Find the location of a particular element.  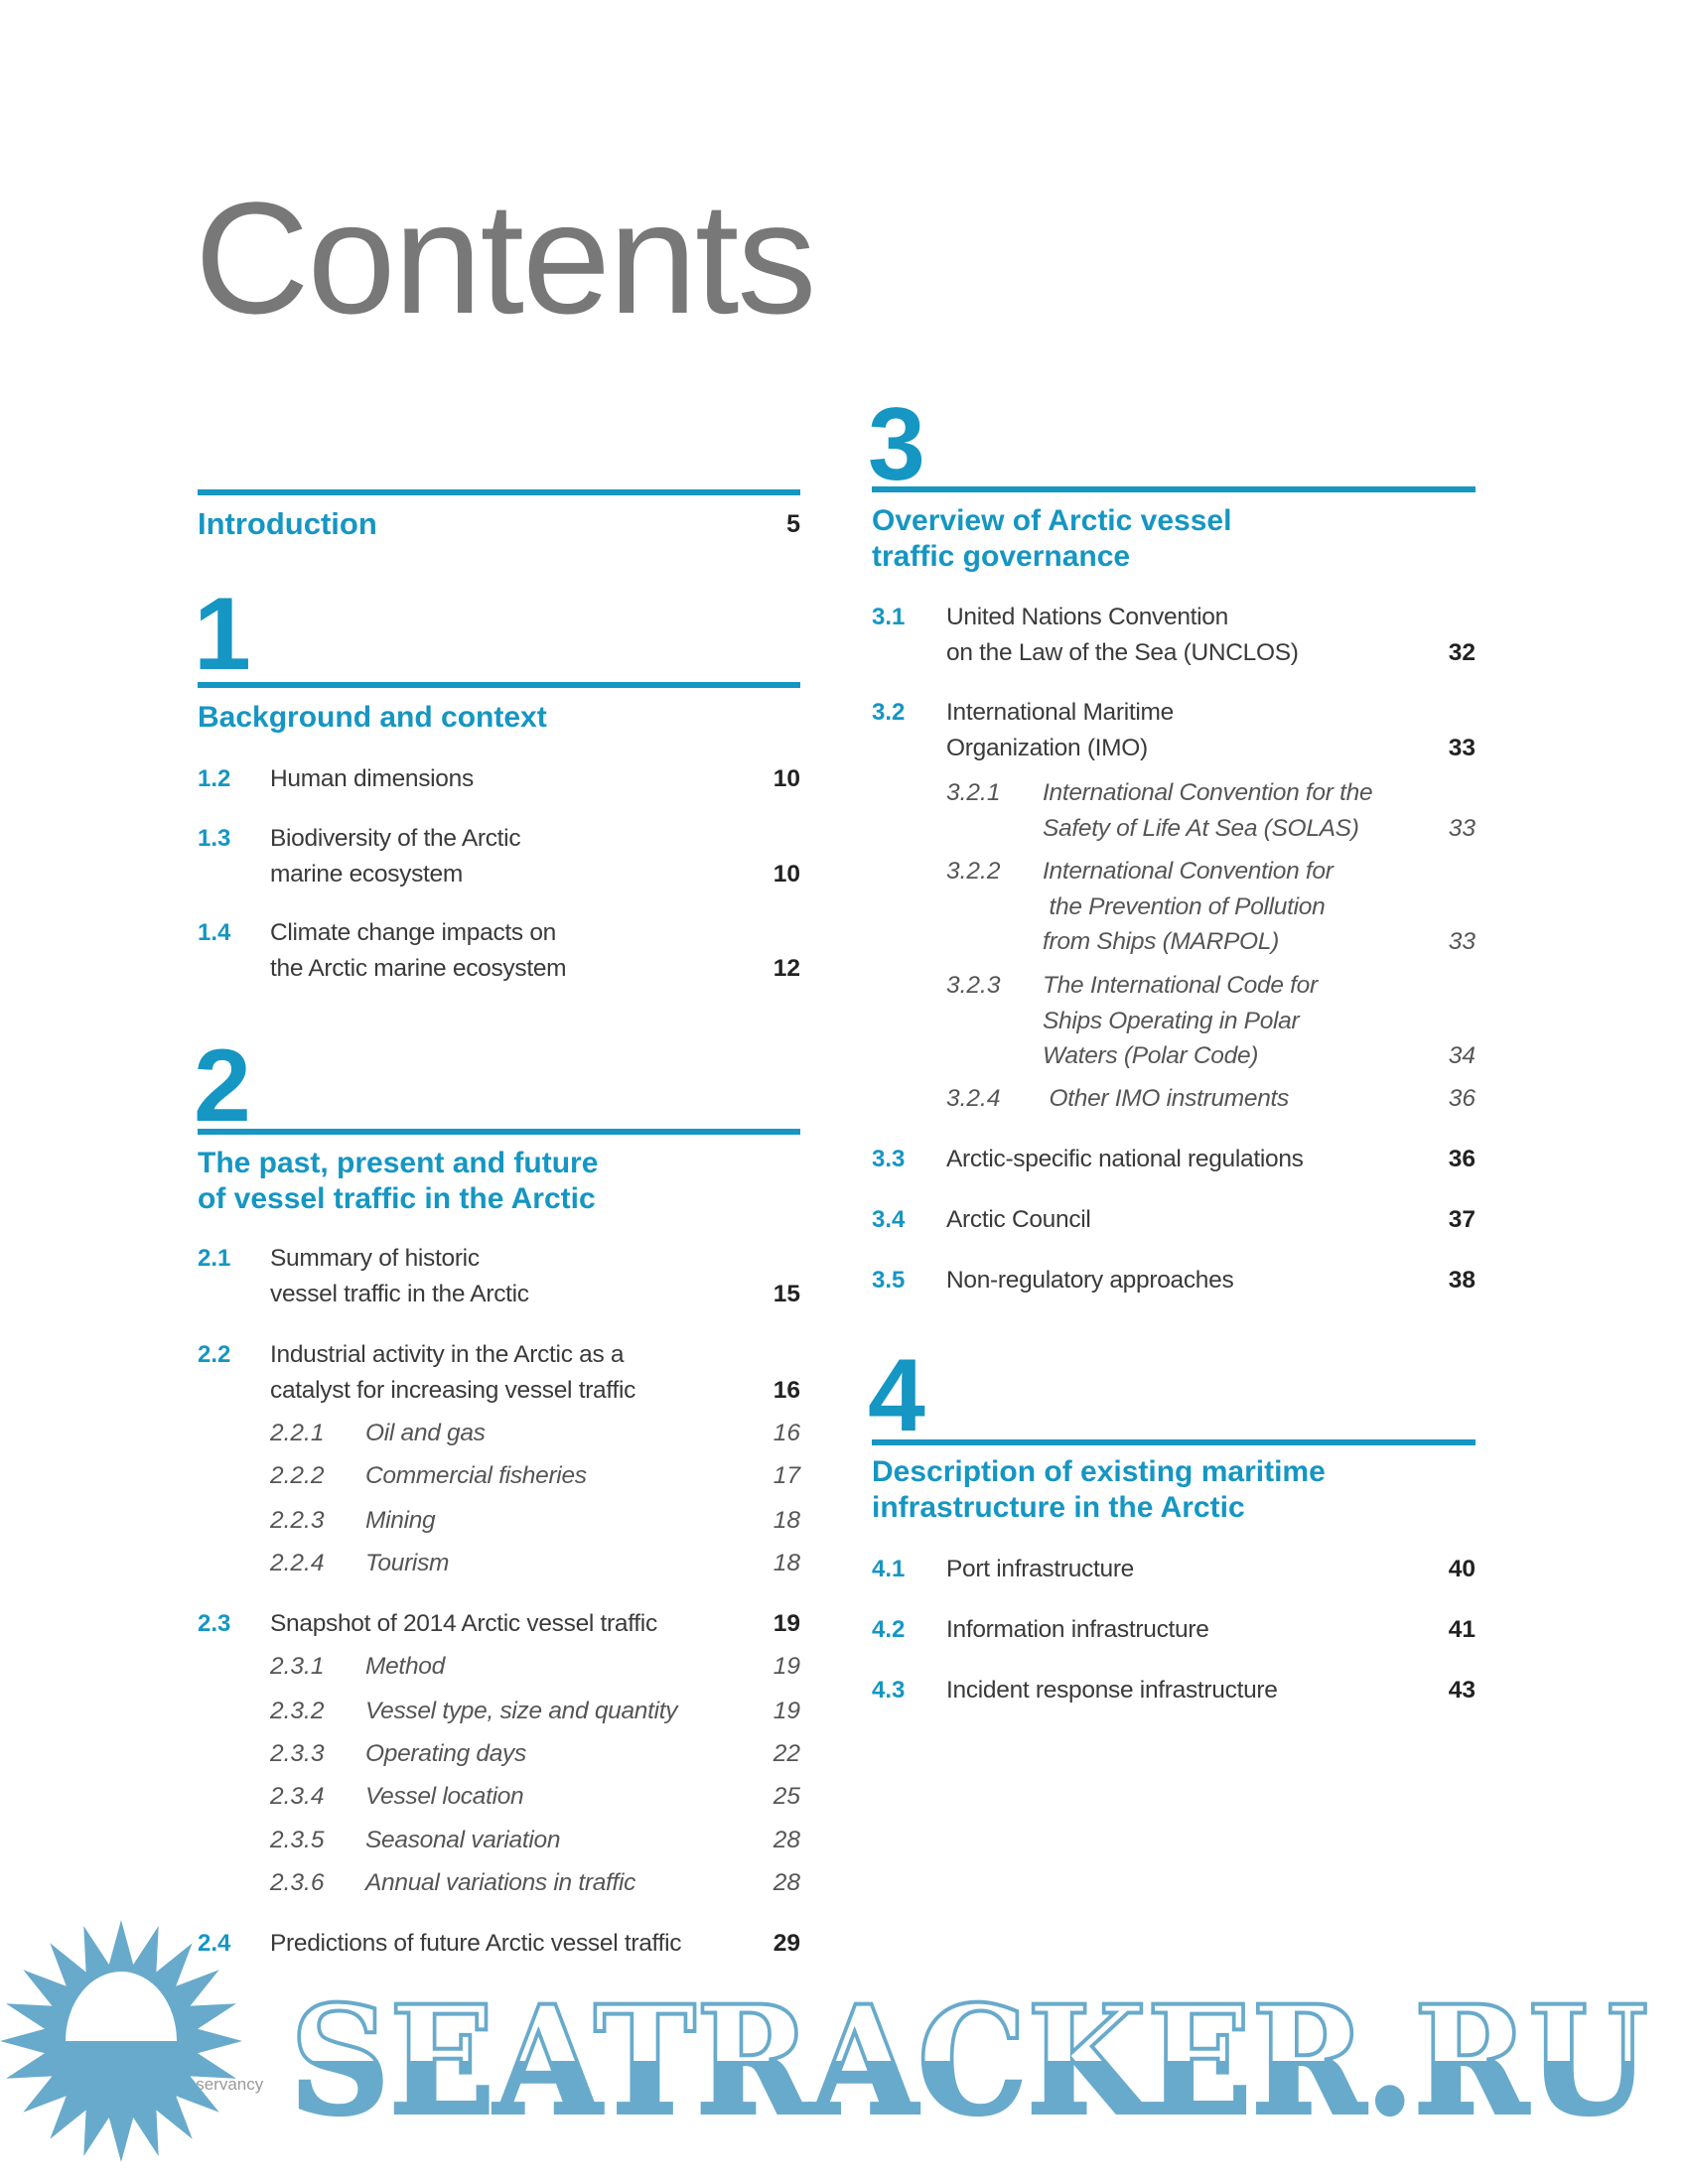

chapter-title: traffic governance is located at coordinates (1001, 556).